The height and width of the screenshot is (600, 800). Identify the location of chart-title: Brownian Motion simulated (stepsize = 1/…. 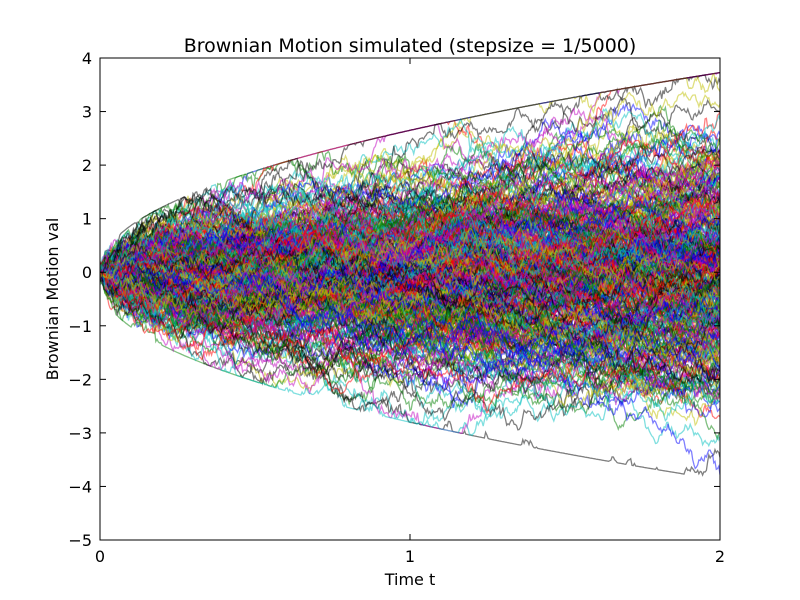
(410, 46).